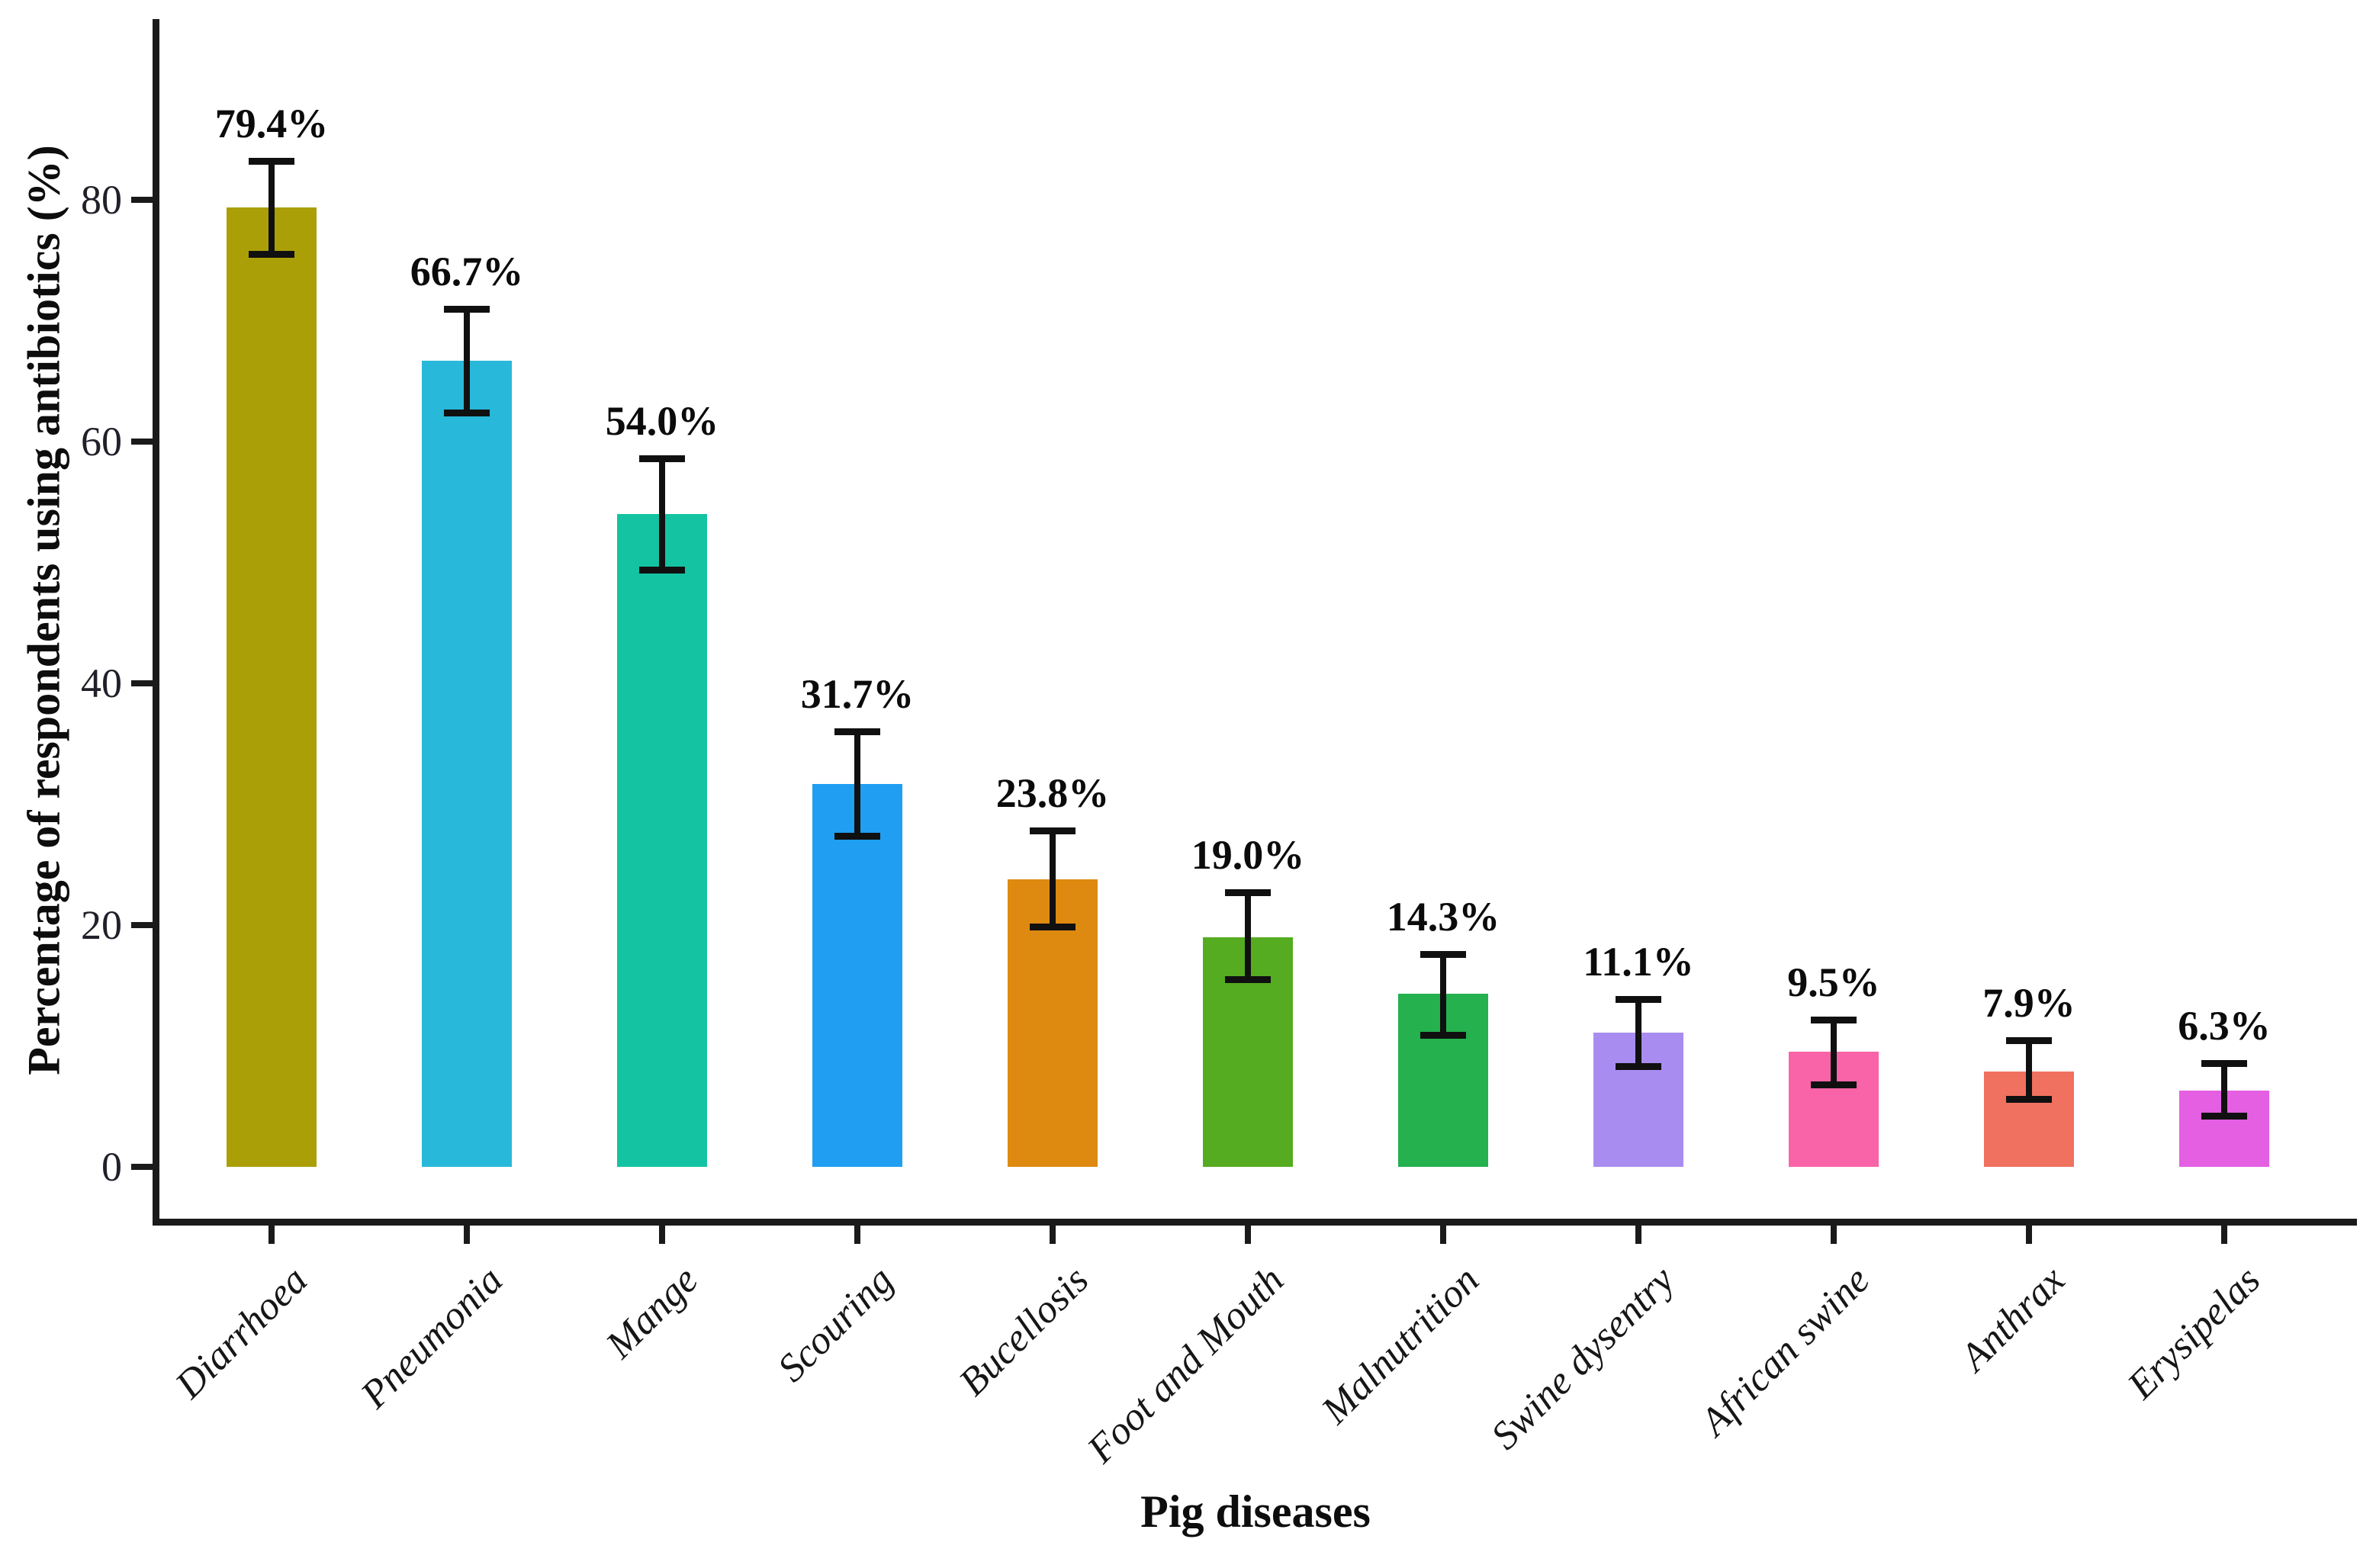 The height and width of the screenshot is (1568, 2360). What do you see at coordinates (156, 622) in the screenshot?
I see `y-axis-line` at bounding box center [156, 622].